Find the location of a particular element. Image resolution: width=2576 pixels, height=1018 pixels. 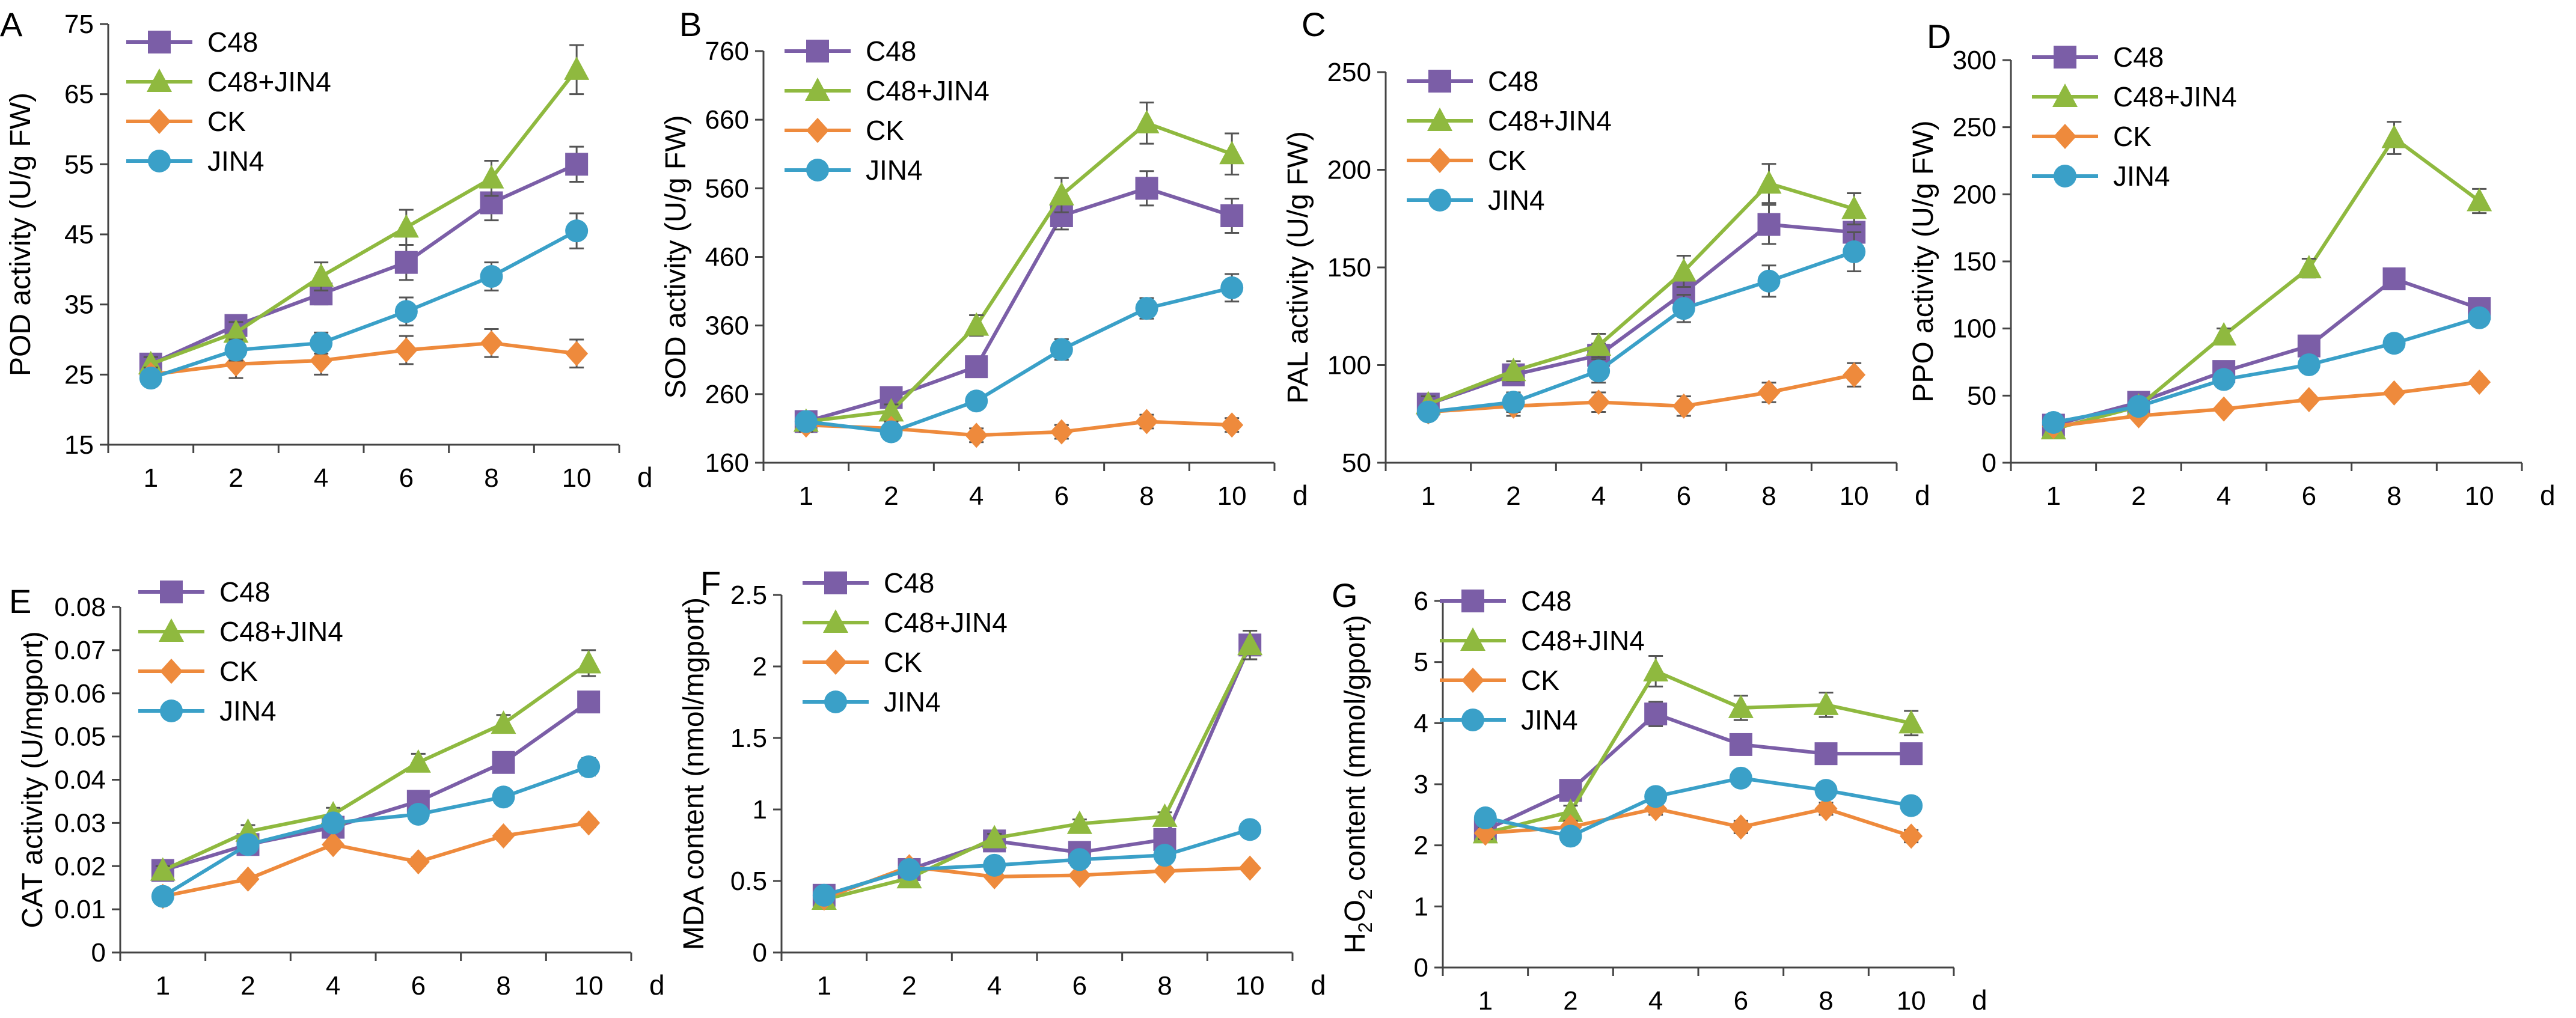

chart-b-legend-label: CK is located at coordinates (885, 130).